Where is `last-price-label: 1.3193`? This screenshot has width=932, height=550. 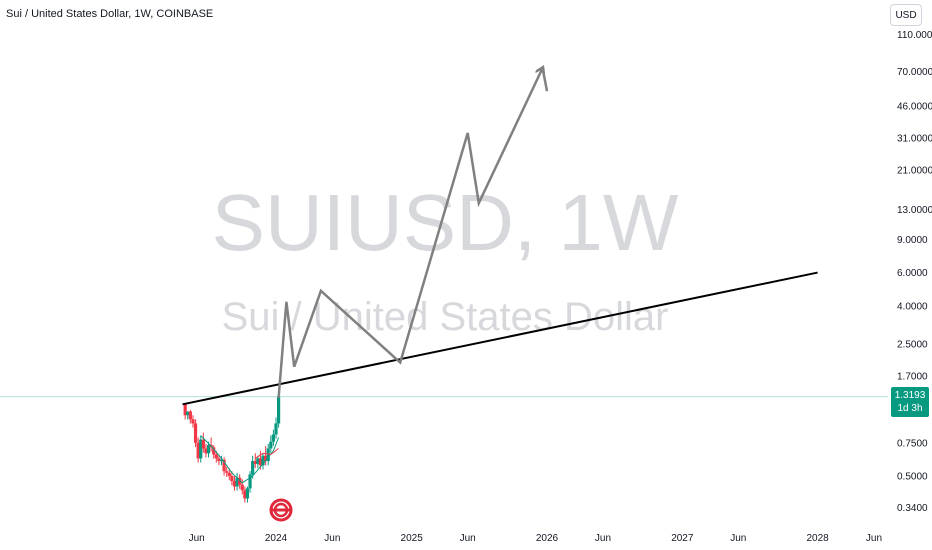 last-price-label: 1.3193 is located at coordinates (910, 395).